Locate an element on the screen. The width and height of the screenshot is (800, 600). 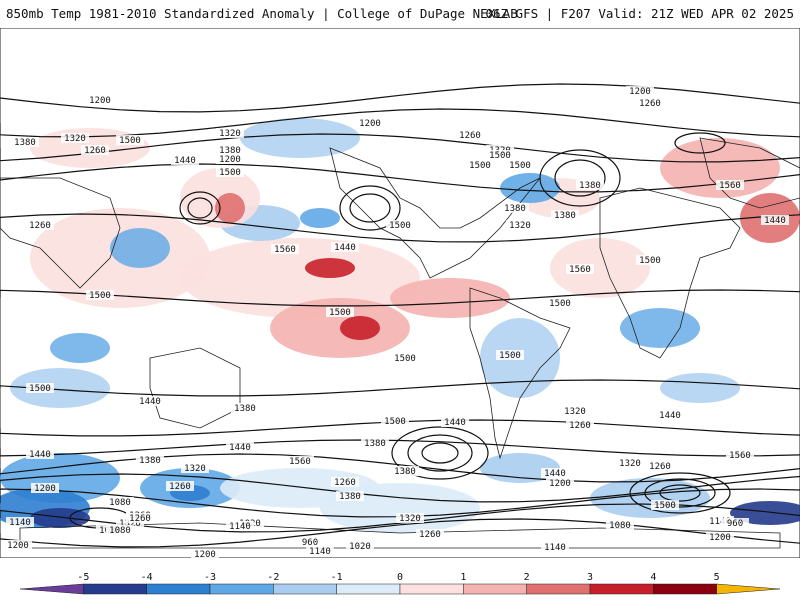
colorbar-tick-label: -1 is located at coordinates (337, 577).